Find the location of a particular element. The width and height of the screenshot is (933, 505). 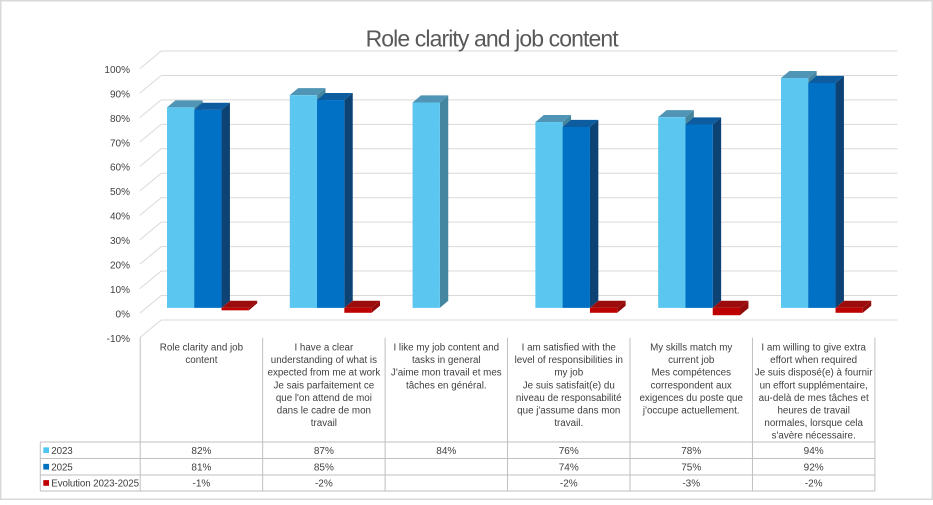

svg-text: understanding of what is is located at coordinates (324, 360).